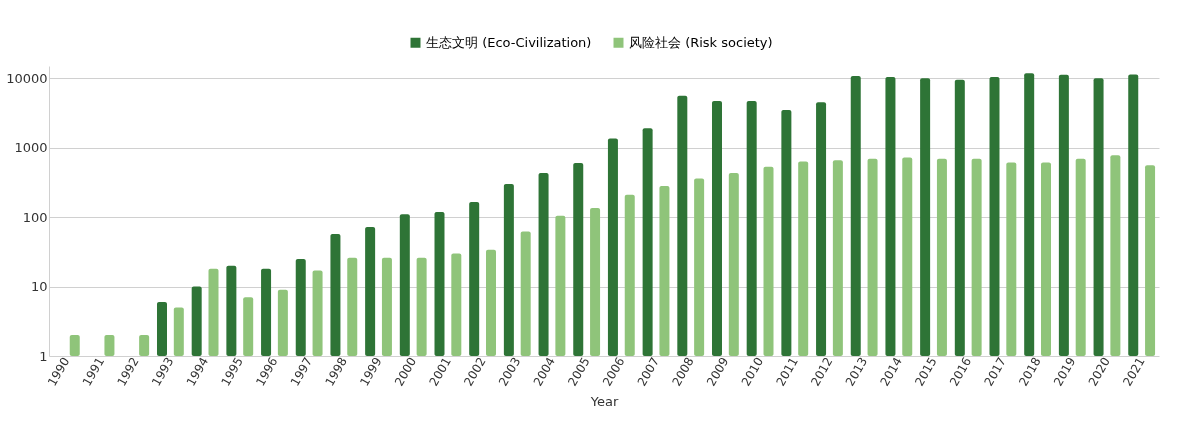 Image resolution: width=1182 pixels, height=434 pixels. What do you see at coordinates (27, 78) in the screenshot?
I see `y-tick-label: 10000` at bounding box center [27, 78].